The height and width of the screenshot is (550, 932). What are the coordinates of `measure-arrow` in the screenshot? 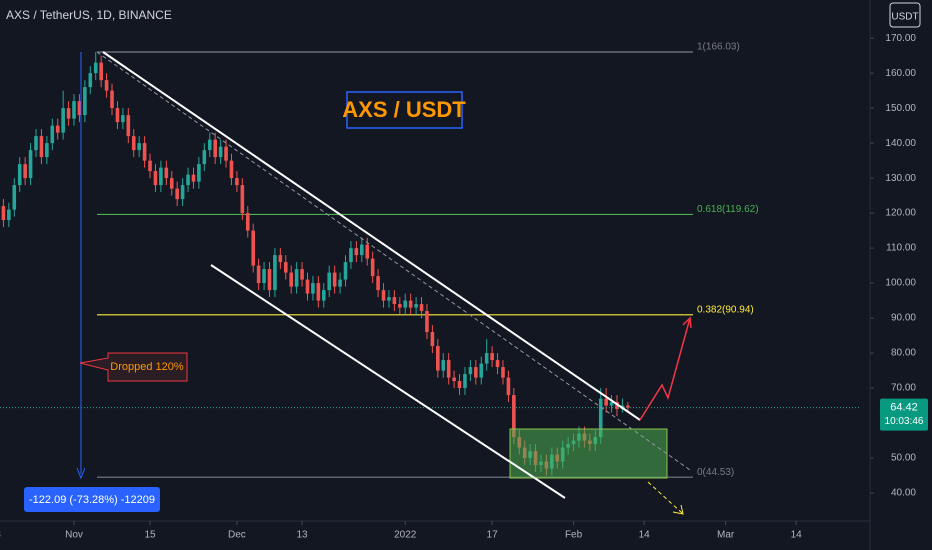 It's located at (81, 473).